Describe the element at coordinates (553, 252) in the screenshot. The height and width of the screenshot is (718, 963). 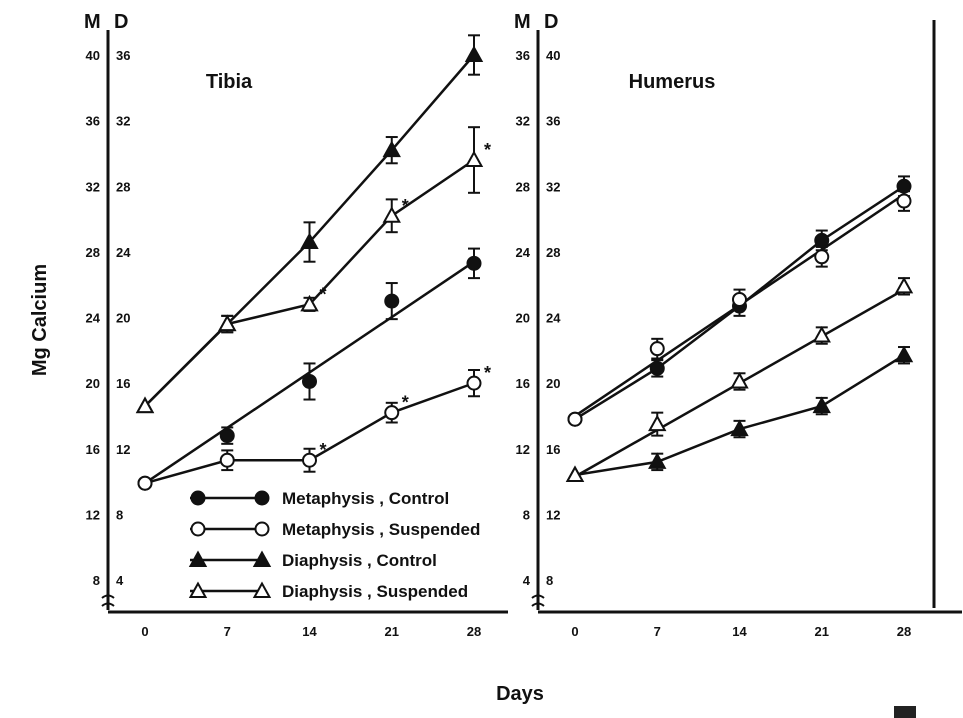
I see `humerus-diaphysis-tick-label: 28` at that location.